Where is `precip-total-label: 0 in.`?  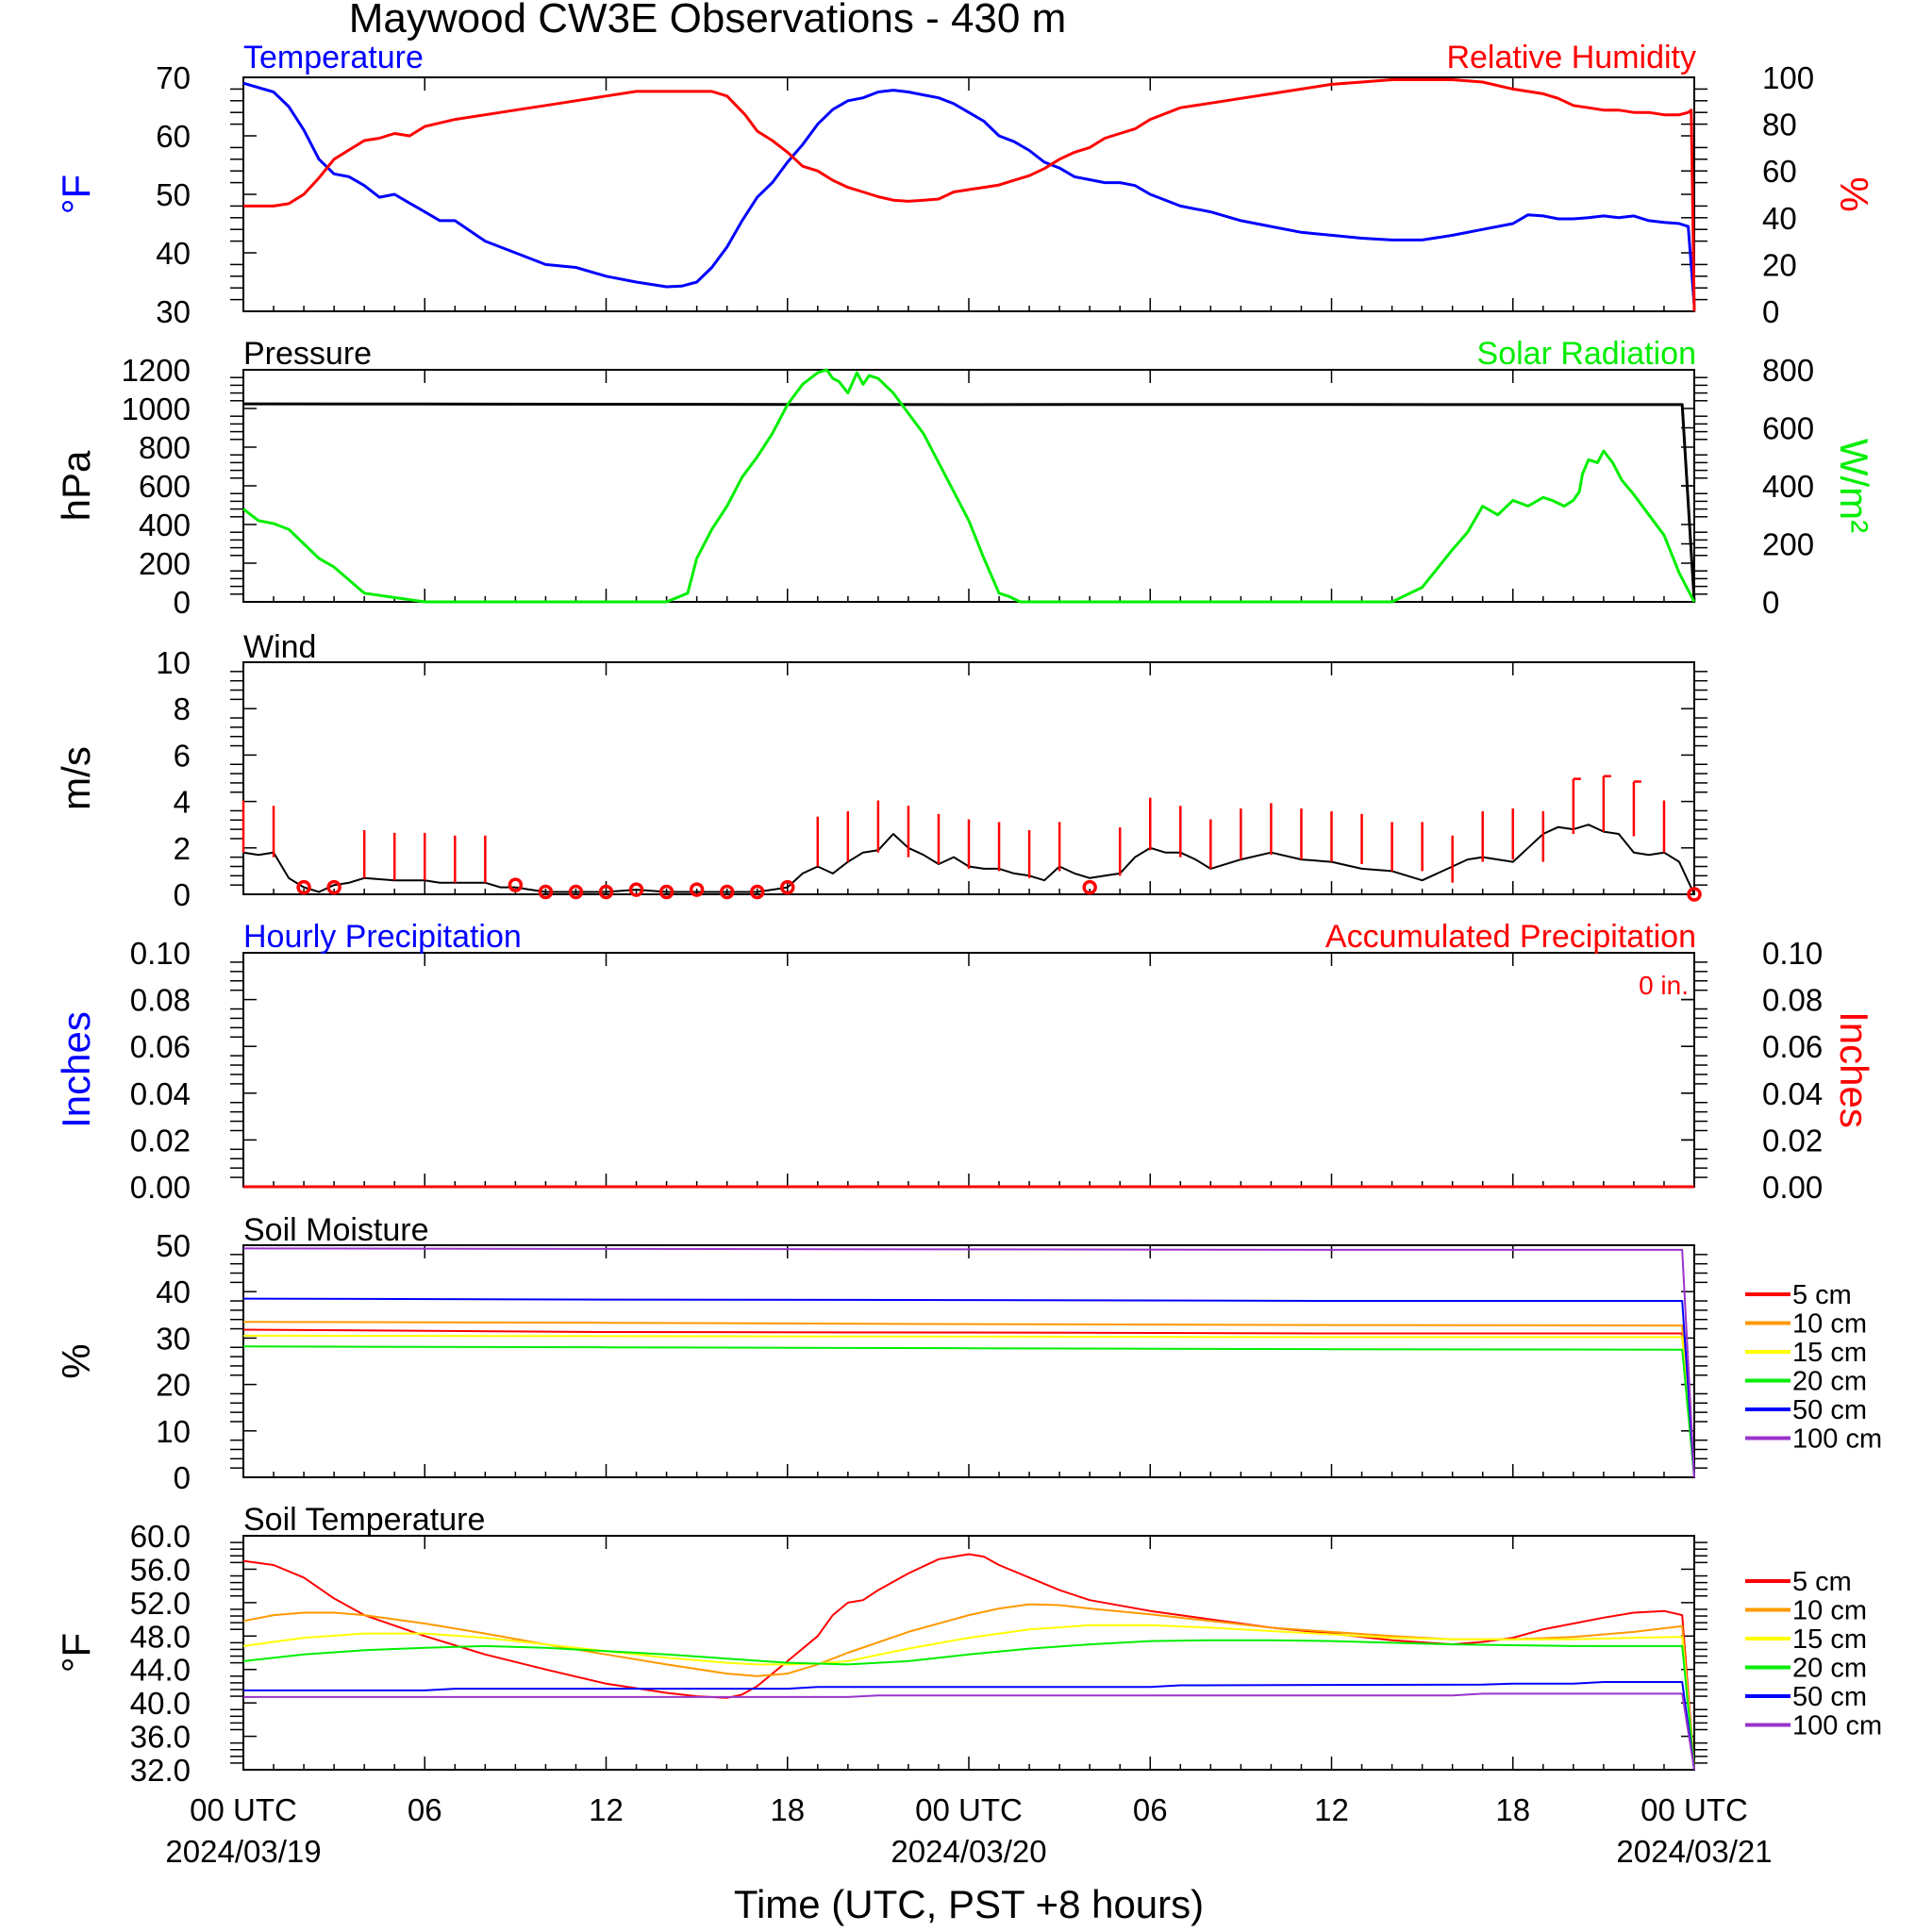
precip-total-label: 0 in. is located at coordinates (1664, 986).